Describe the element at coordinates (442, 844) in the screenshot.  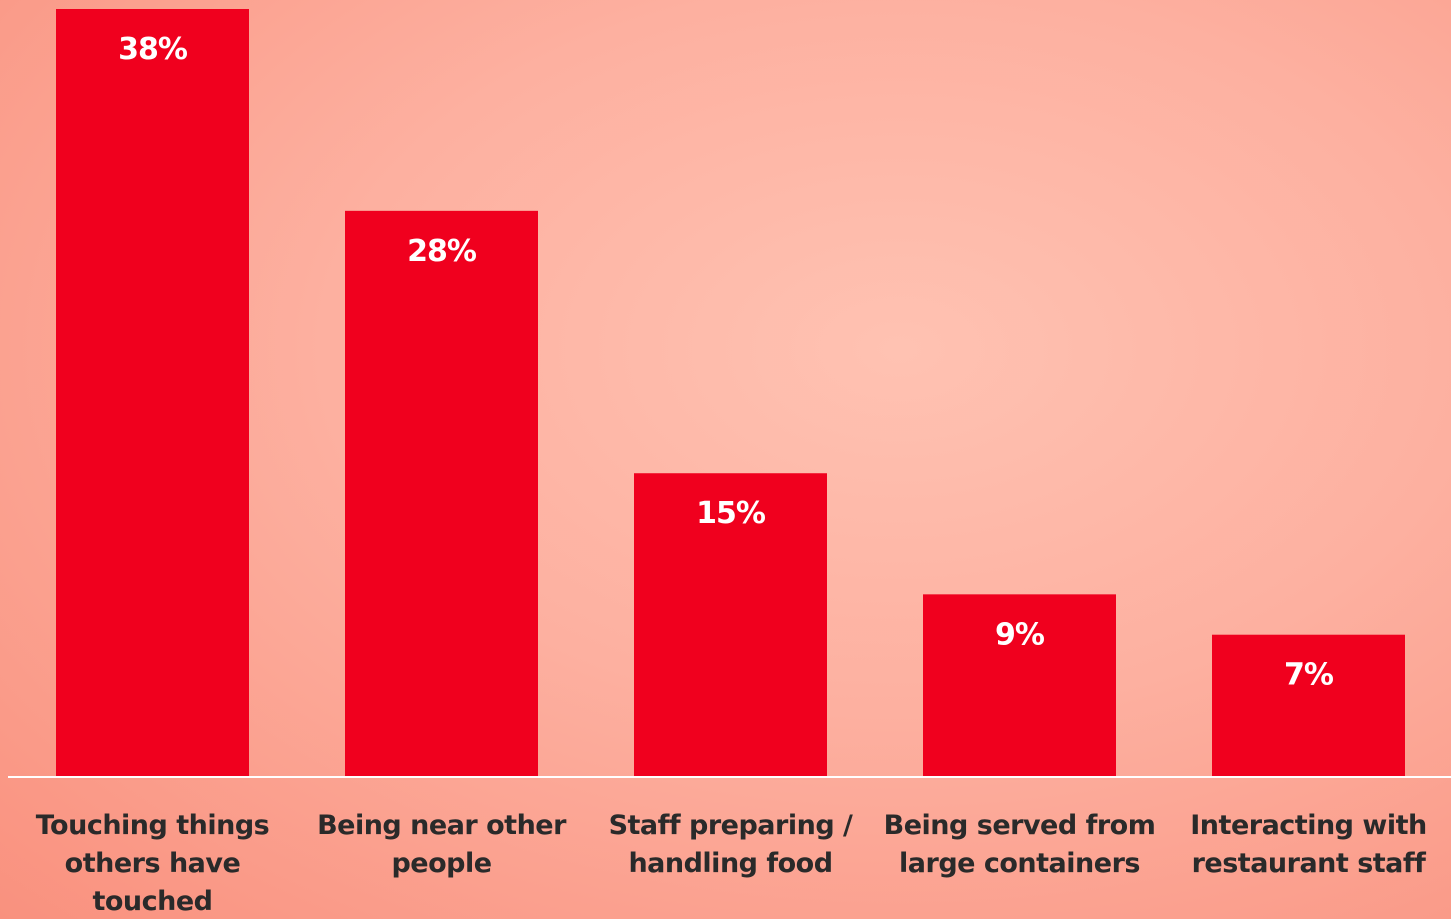
I see `category-label-2: Being near other people` at that location.